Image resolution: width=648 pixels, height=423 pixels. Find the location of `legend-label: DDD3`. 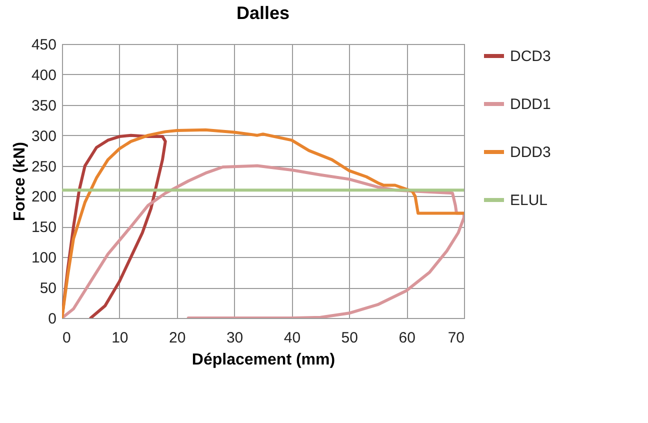

legend-label: DDD3 is located at coordinates (530, 152).